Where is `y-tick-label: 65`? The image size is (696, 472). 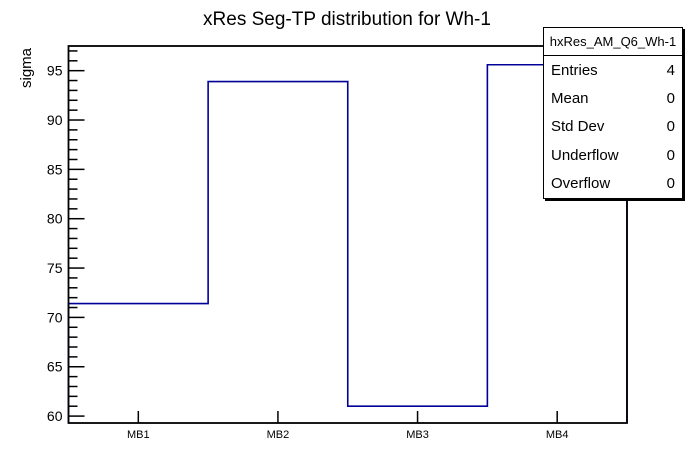
y-tick-label: 65 is located at coordinates (55, 367).